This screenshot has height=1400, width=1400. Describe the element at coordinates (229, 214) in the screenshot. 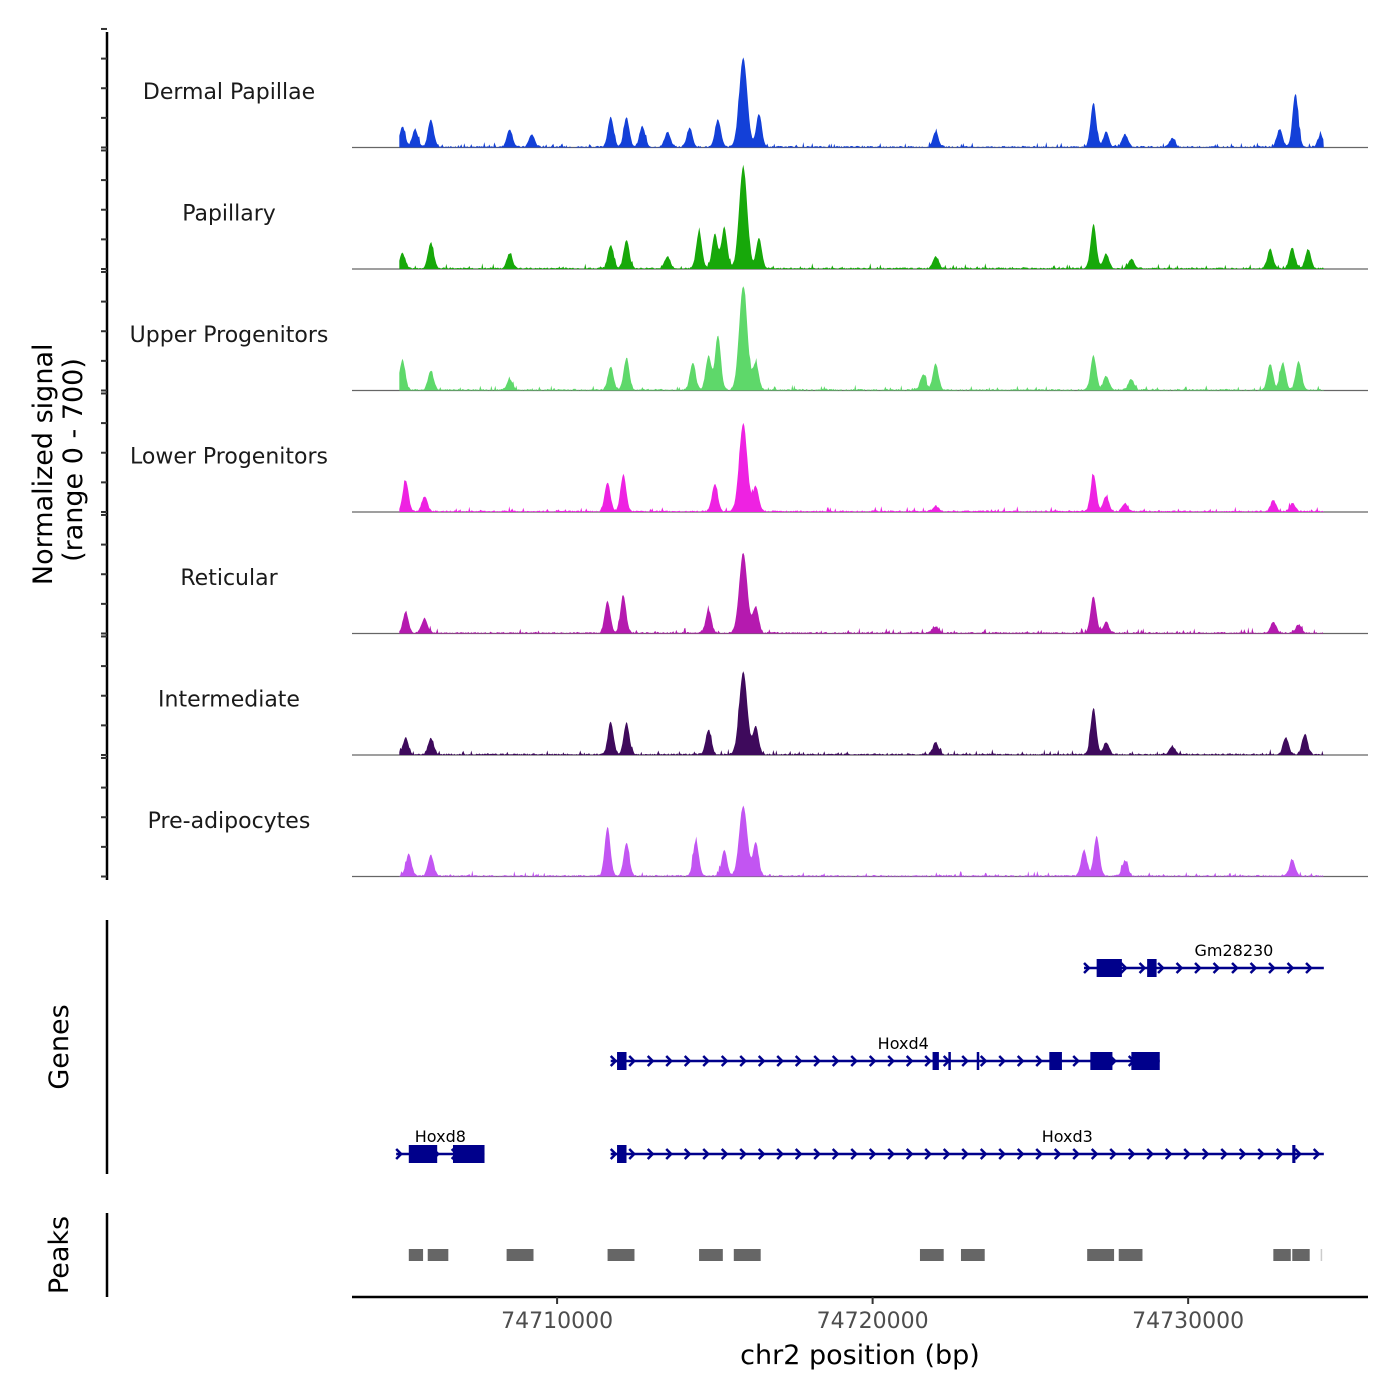

I see `track-label: Papillary` at that location.